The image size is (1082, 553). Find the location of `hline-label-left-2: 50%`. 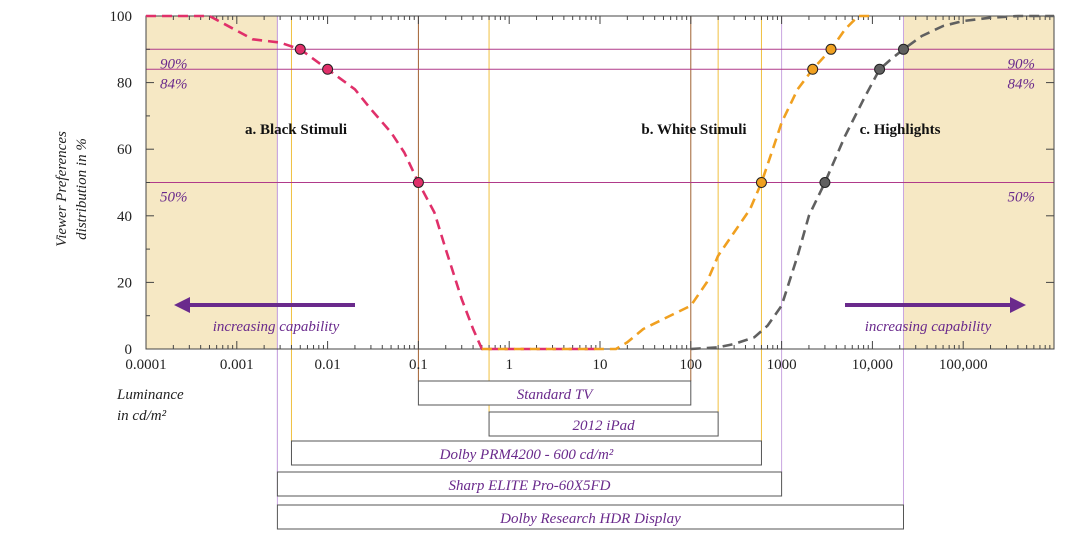

hline-label-left-2: 50% is located at coordinates (174, 198).